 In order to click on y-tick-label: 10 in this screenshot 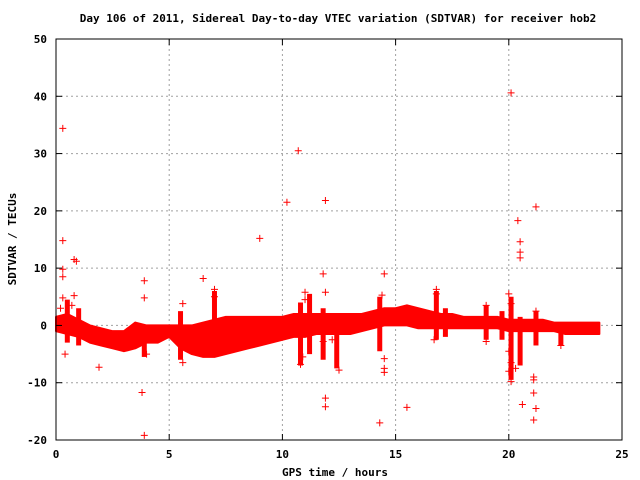, I will do `click(40, 268)`.